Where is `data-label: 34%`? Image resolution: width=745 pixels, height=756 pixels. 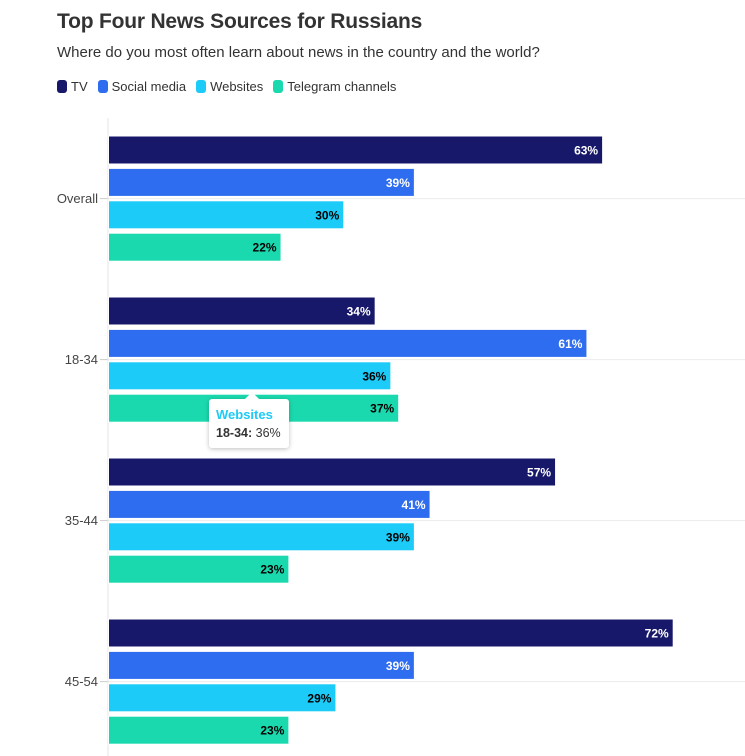 data-label: 34% is located at coordinates (359, 312).